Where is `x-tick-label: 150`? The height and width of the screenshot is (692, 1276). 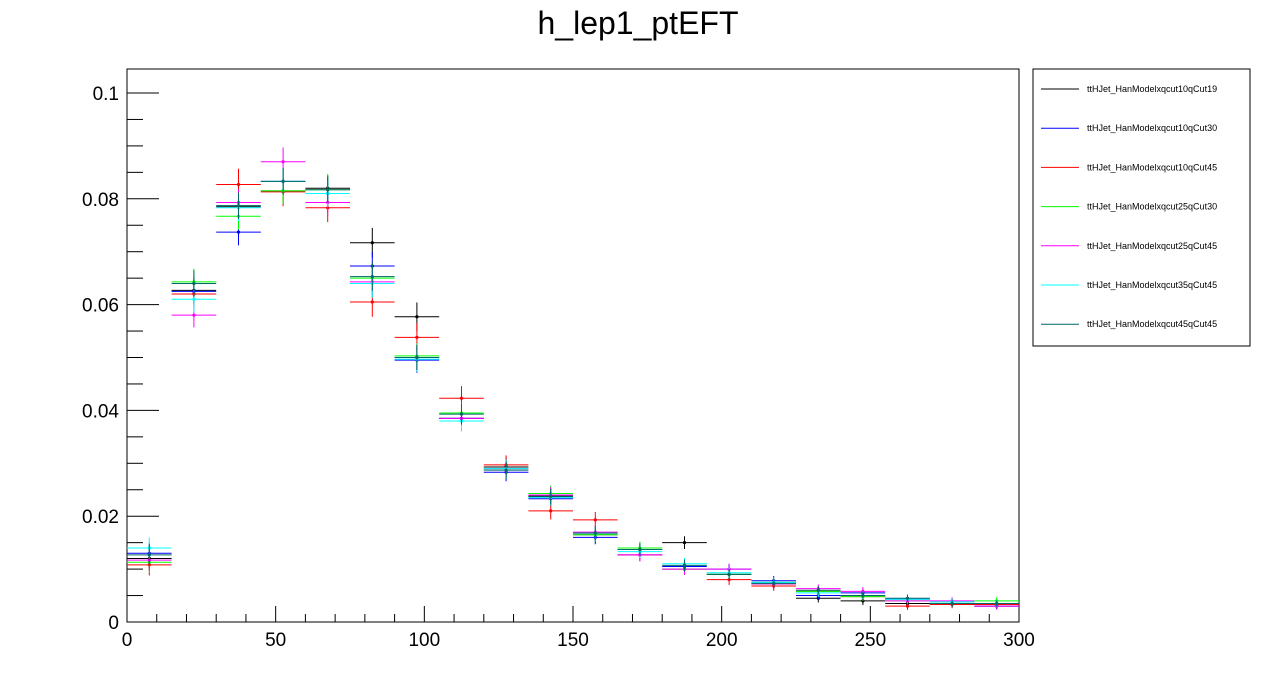 x-tick-label: 150 is located at coordinates (573, 640).